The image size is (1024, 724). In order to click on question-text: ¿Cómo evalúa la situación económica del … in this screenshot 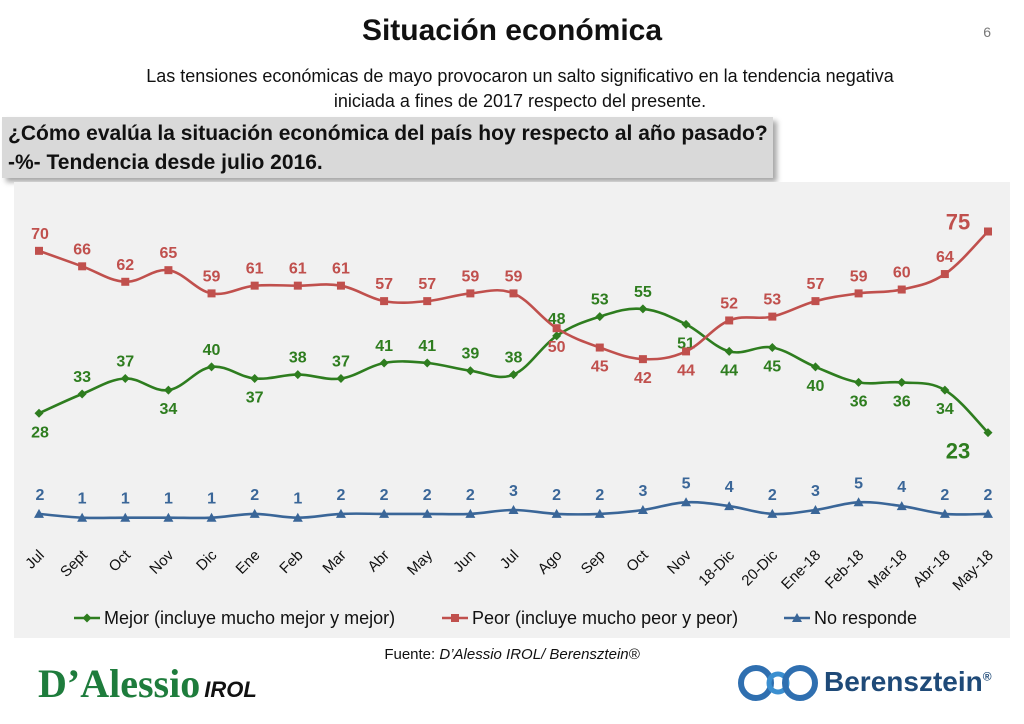, I will do `click(388, 133)`.